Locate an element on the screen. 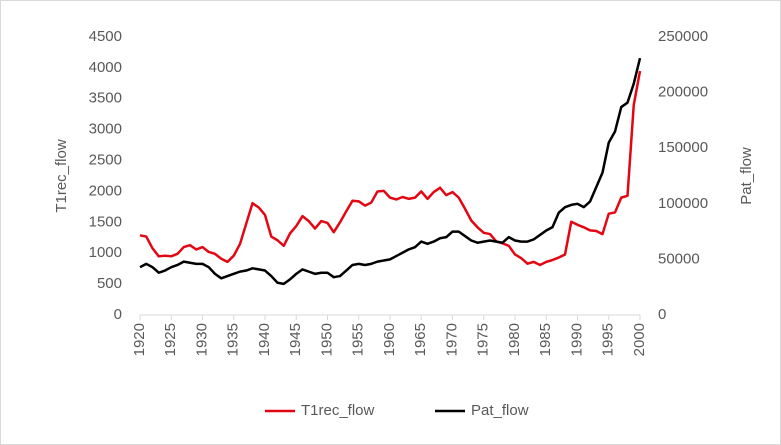  x-tick-label: 1970 is located at coordinates (451, 339).